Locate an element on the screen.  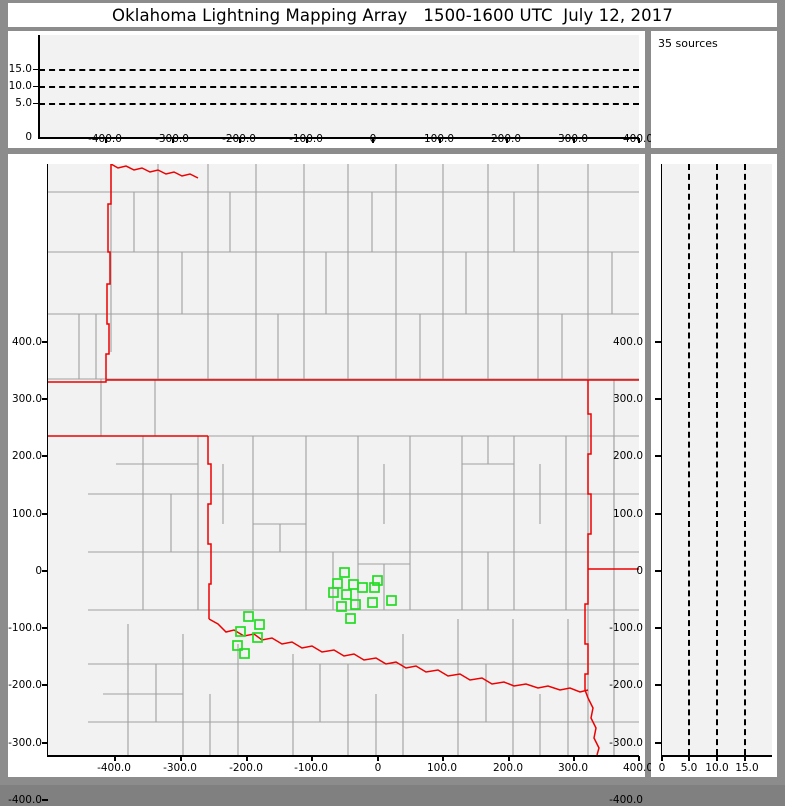
sources-count-label: 35 sources is located at coordinates (688, 43).